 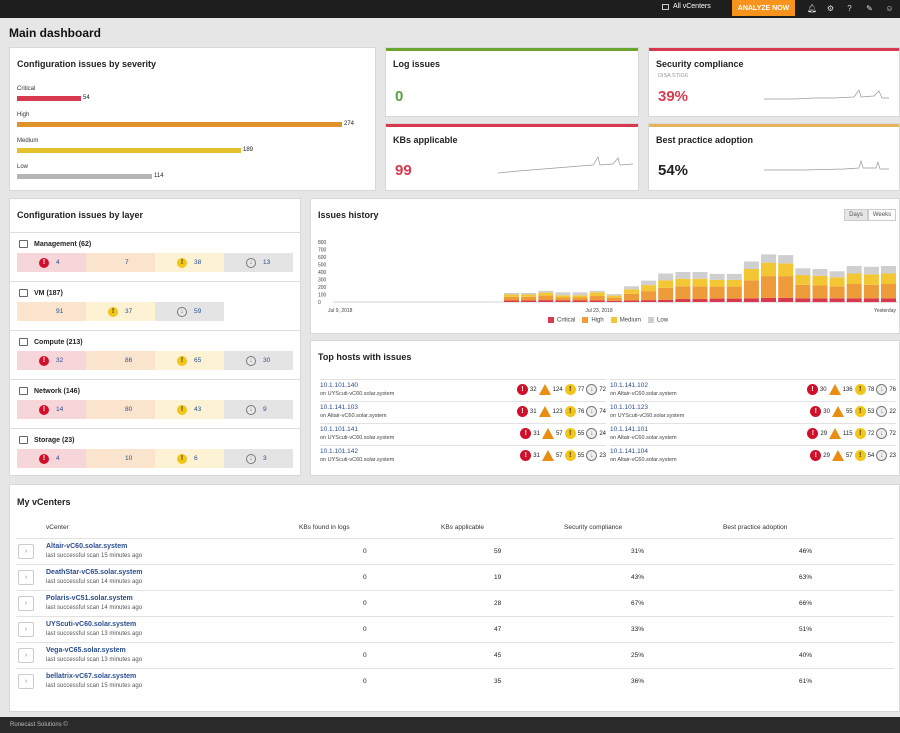 What do you see at coordinates (189, 311) in the screenshot?
I see `layer-low-cell: ↓ 59` at bounding box center [189, 311].